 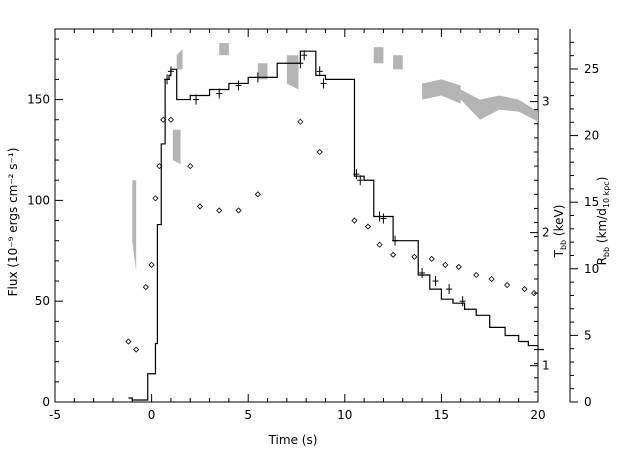 I want to click on y-tick-label: 50, so click(x=42, y=301).